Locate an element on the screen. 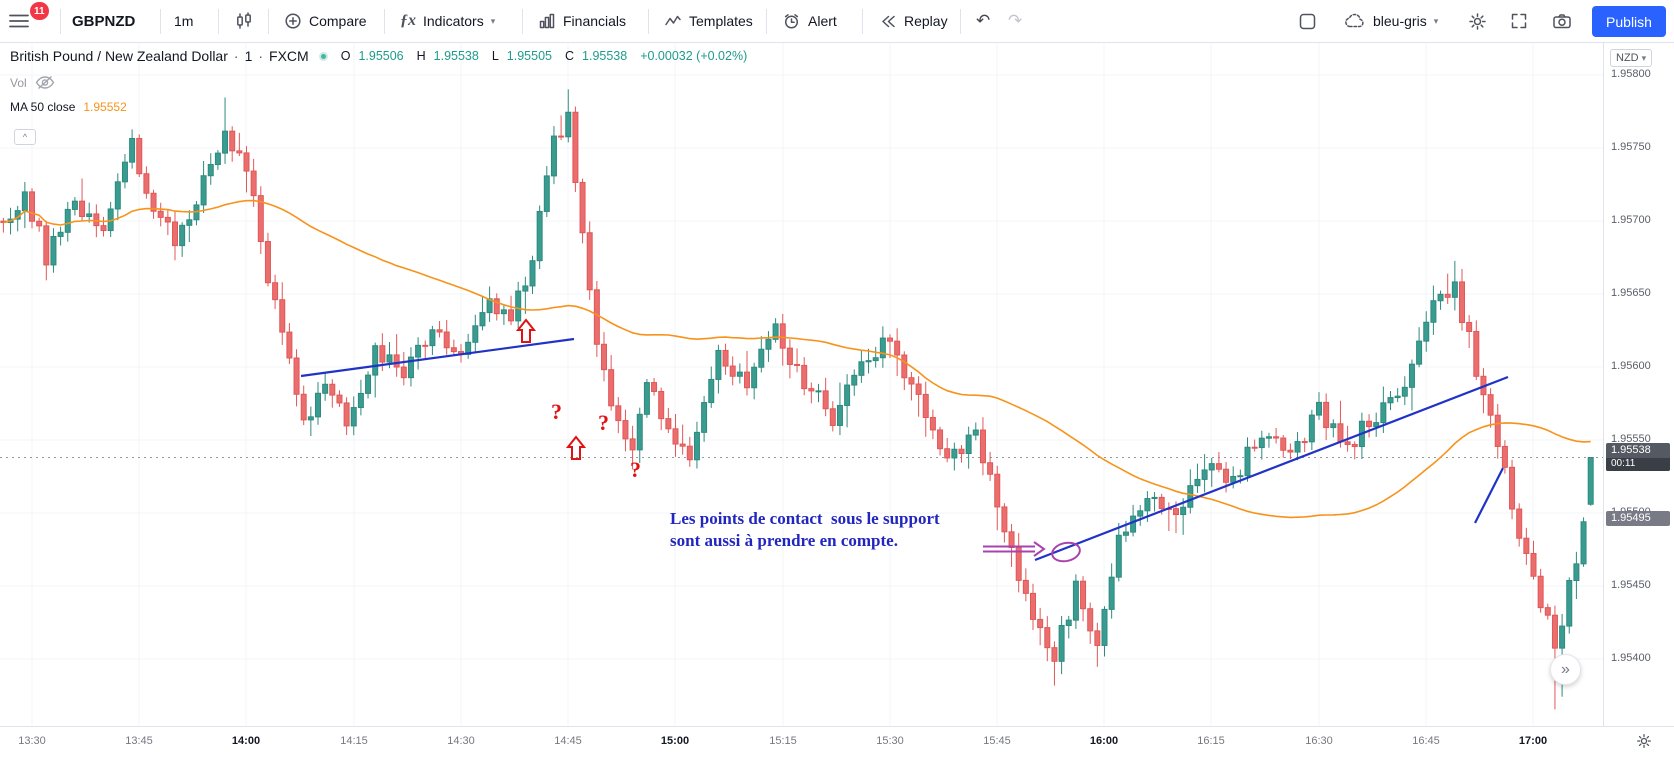 The width and height of the screenshot is (1674, 757). time-axis-label: 16:00 is located at coordinates (1104, 741).